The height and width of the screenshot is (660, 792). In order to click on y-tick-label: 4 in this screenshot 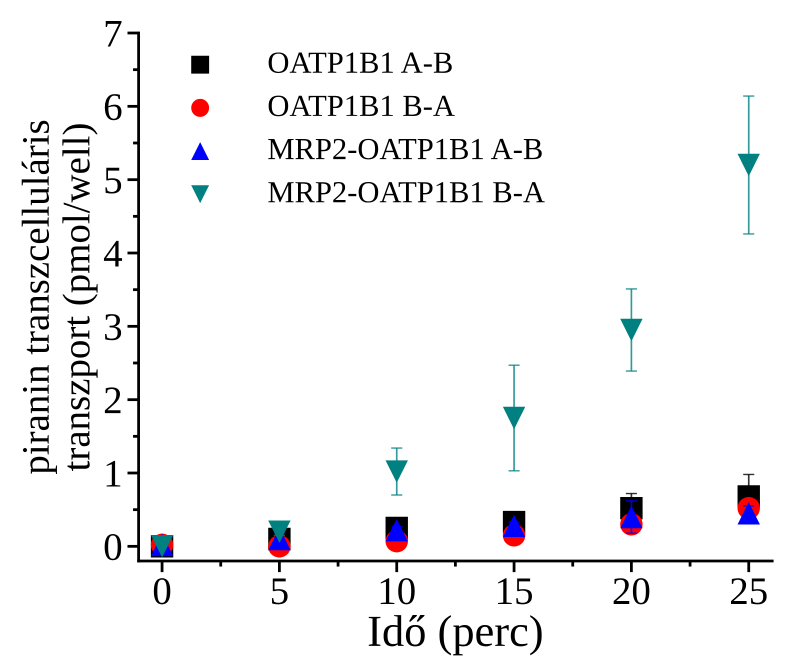, I will do `click(113, 253)`.